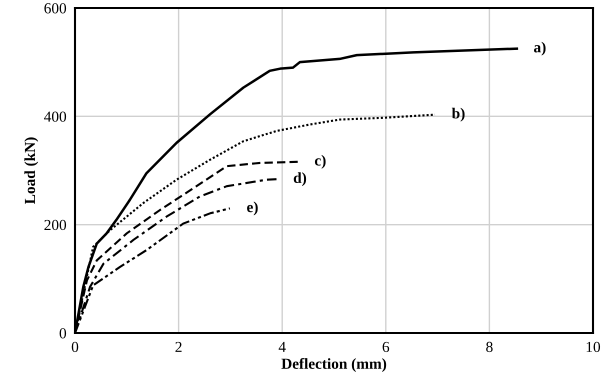 Image resolution: width=603 pixels, height=392 pixels. Describe the element at coordinates (333, 365) in the screenshot. I see `x-axis-title: Deflection (mm)` at that location.